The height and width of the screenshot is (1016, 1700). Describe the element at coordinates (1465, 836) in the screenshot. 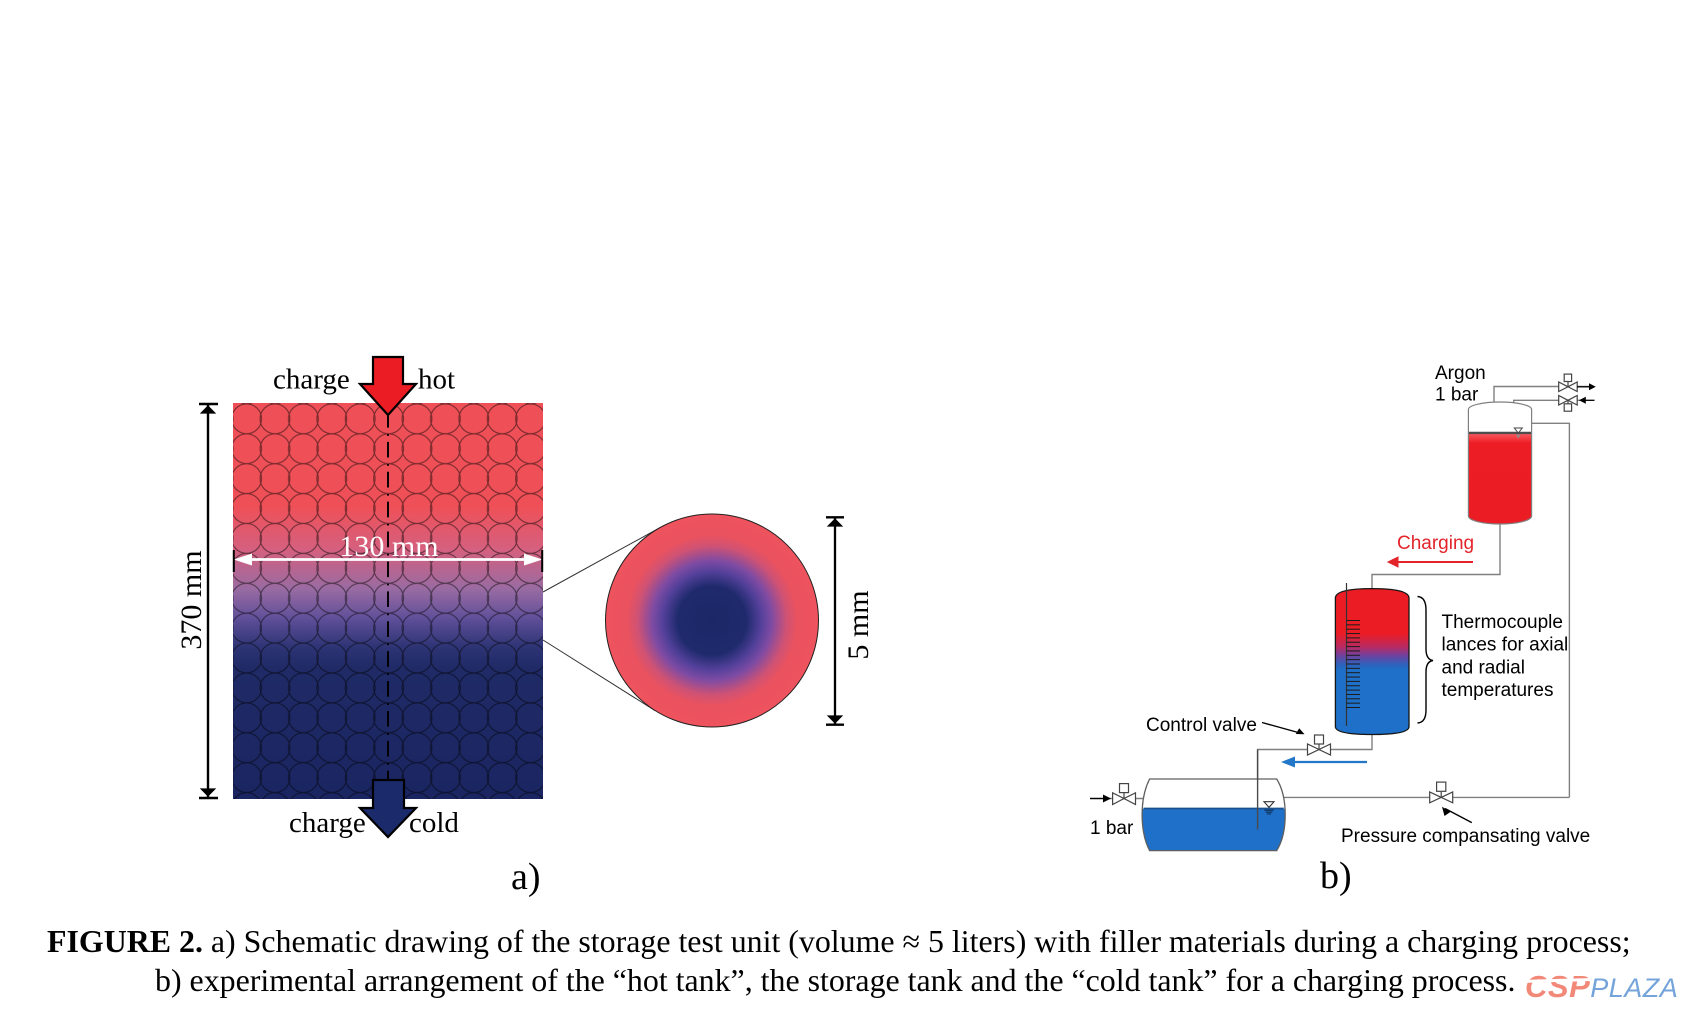

I see `svg-text: Pressure compansating valve` at that location.